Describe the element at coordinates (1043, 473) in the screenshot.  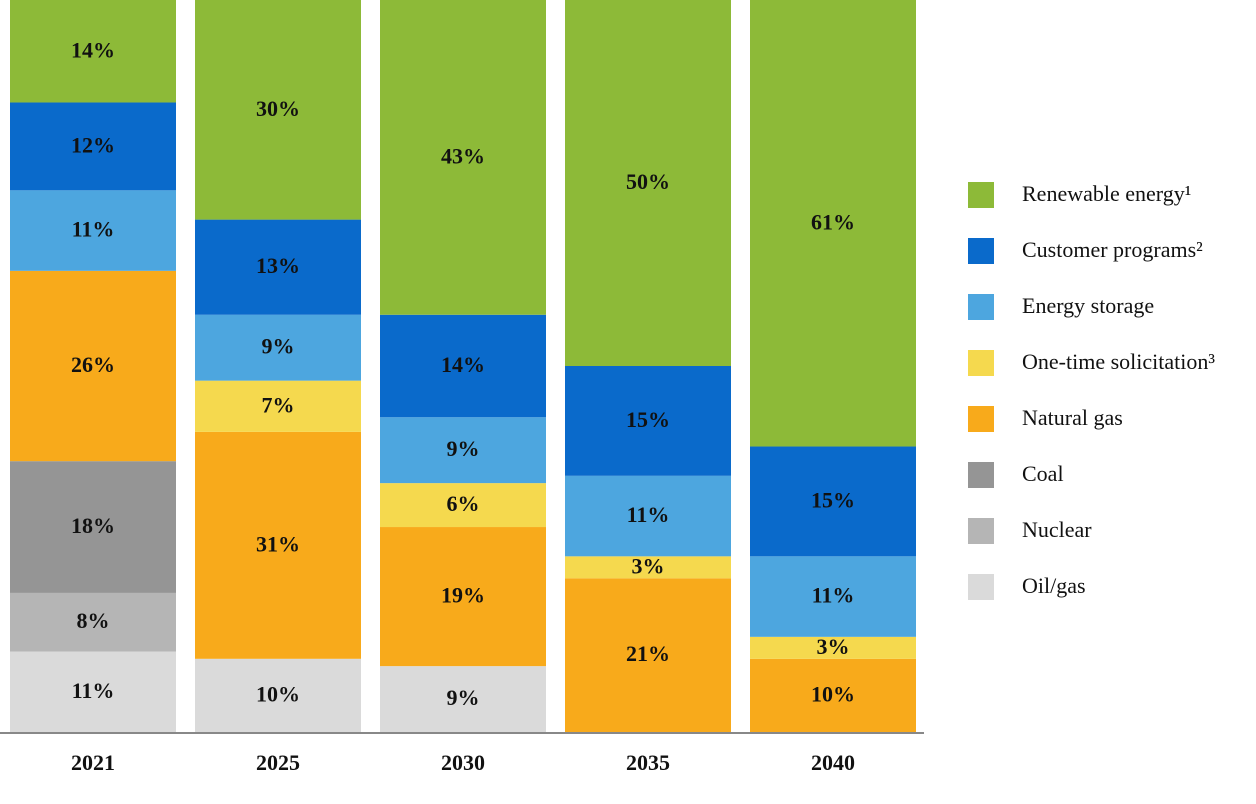
I see `legend-label: Coal` at that location.